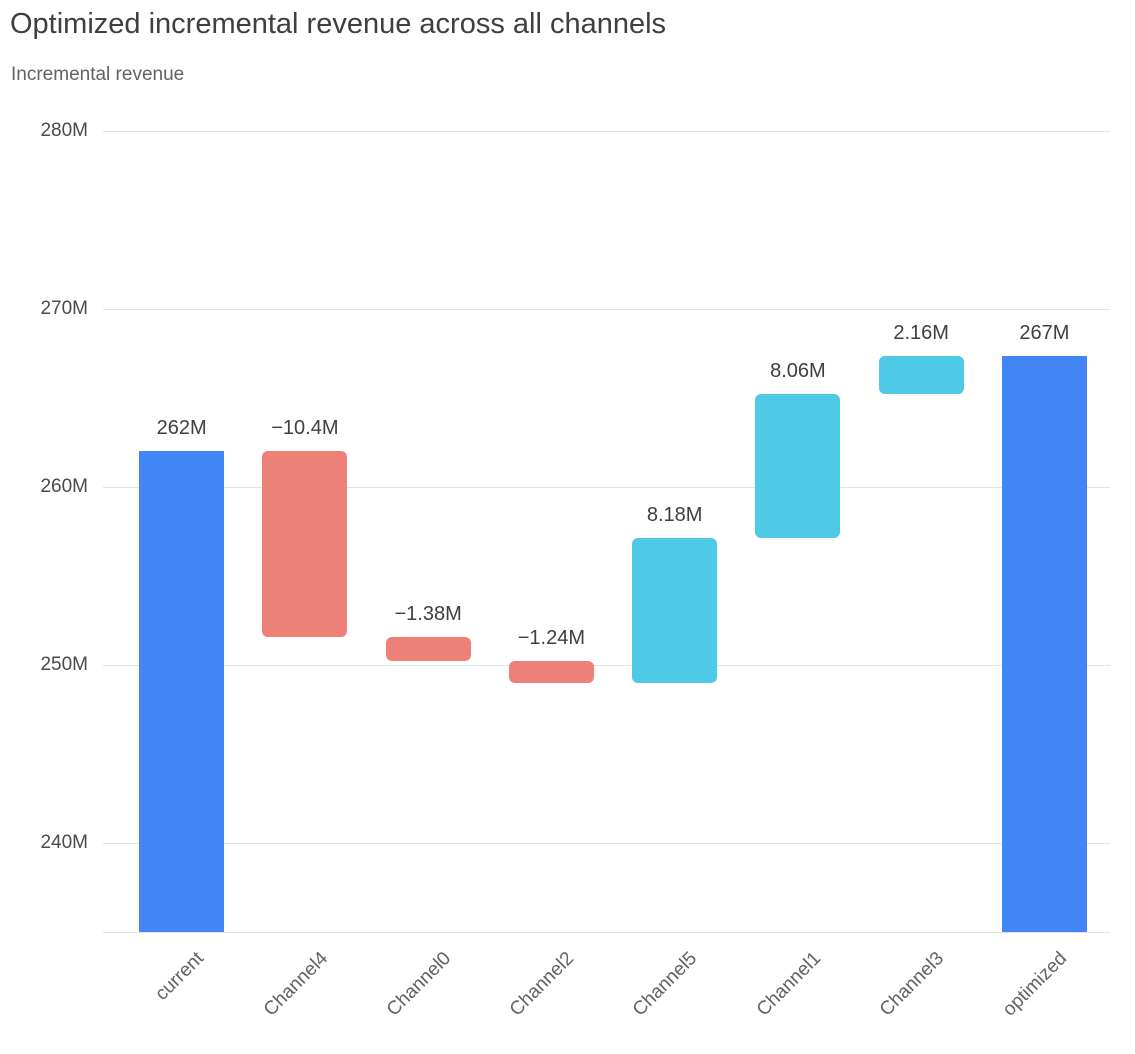 This screenshot has height=1054, width=1135. I want to click on bar-Channel0, so click(428, 649).